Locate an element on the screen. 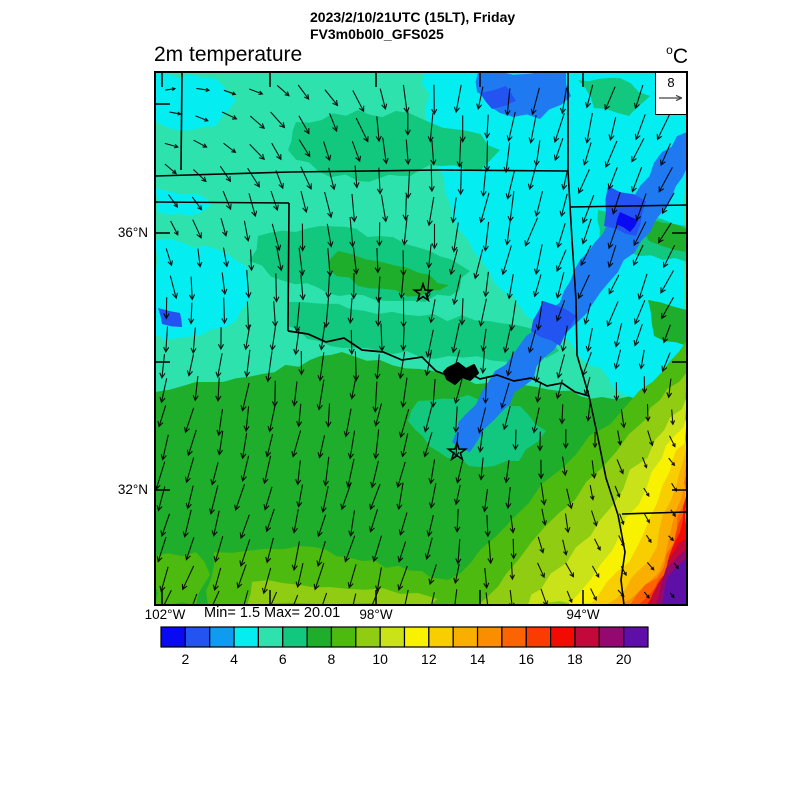 This screenshot has width=800, height=800. colorbar-tick-label: 14 is located at coordinates (477, 659).